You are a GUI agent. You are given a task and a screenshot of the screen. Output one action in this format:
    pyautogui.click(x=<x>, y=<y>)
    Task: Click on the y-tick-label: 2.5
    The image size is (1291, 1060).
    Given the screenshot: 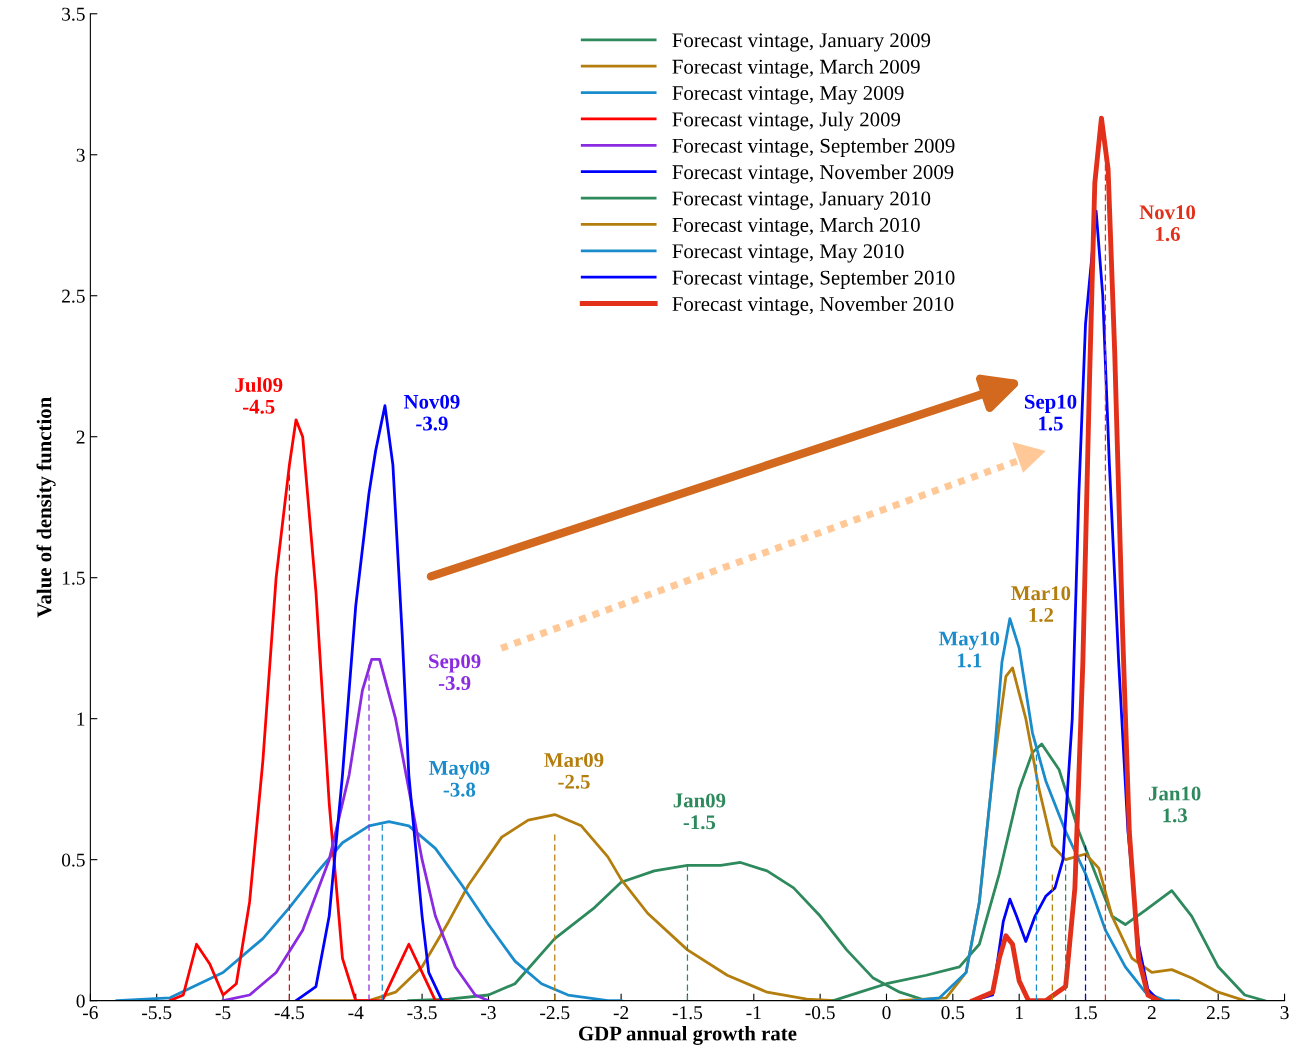 What is the action you would take?
    pyautogui.click(x=73, y=296)
    